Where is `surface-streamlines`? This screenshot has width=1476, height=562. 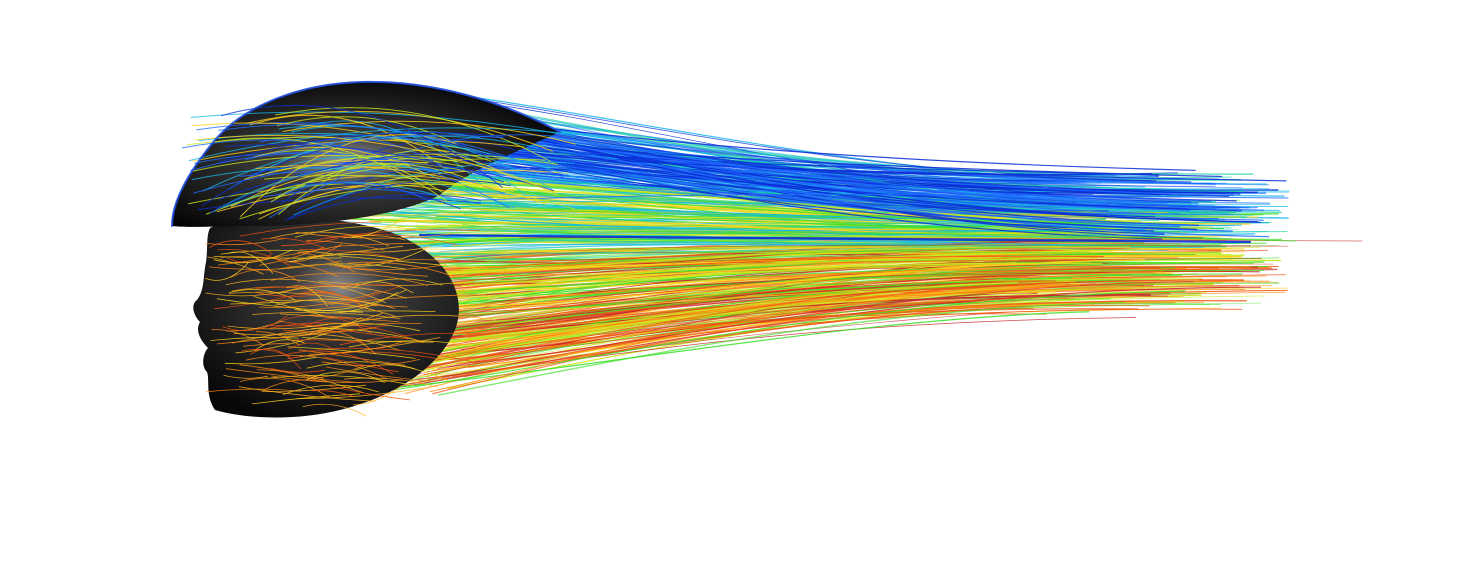
surface-streamlines is located at coordinates (350, 317).